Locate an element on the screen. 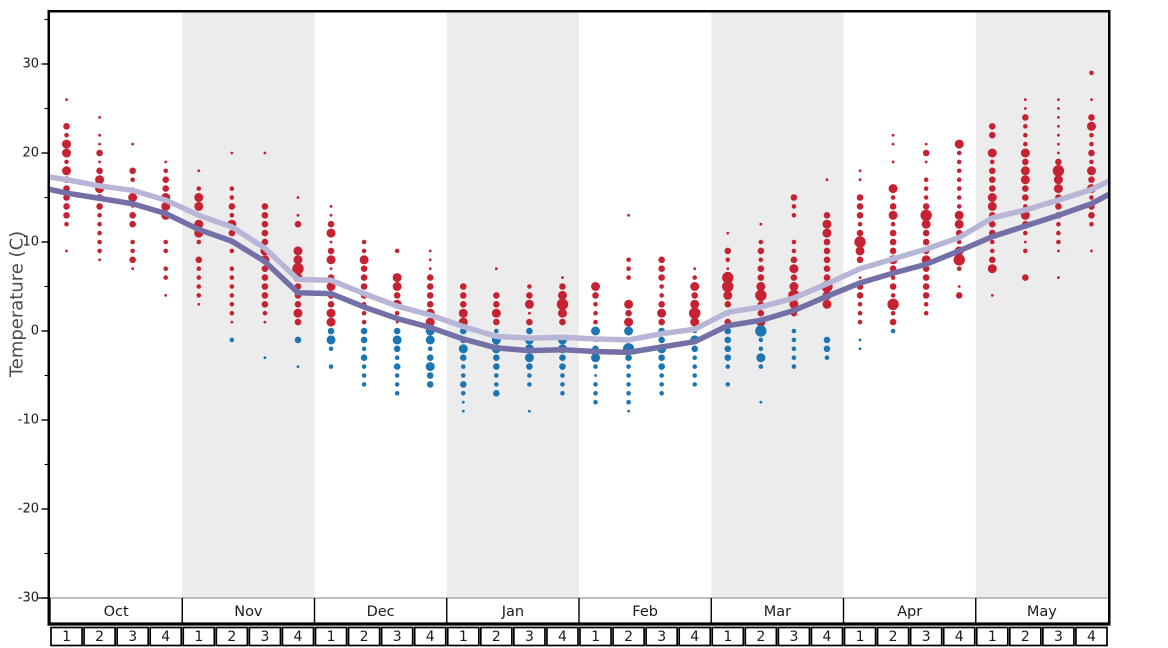  month-label: Nov is located at coordinates (248, 612).